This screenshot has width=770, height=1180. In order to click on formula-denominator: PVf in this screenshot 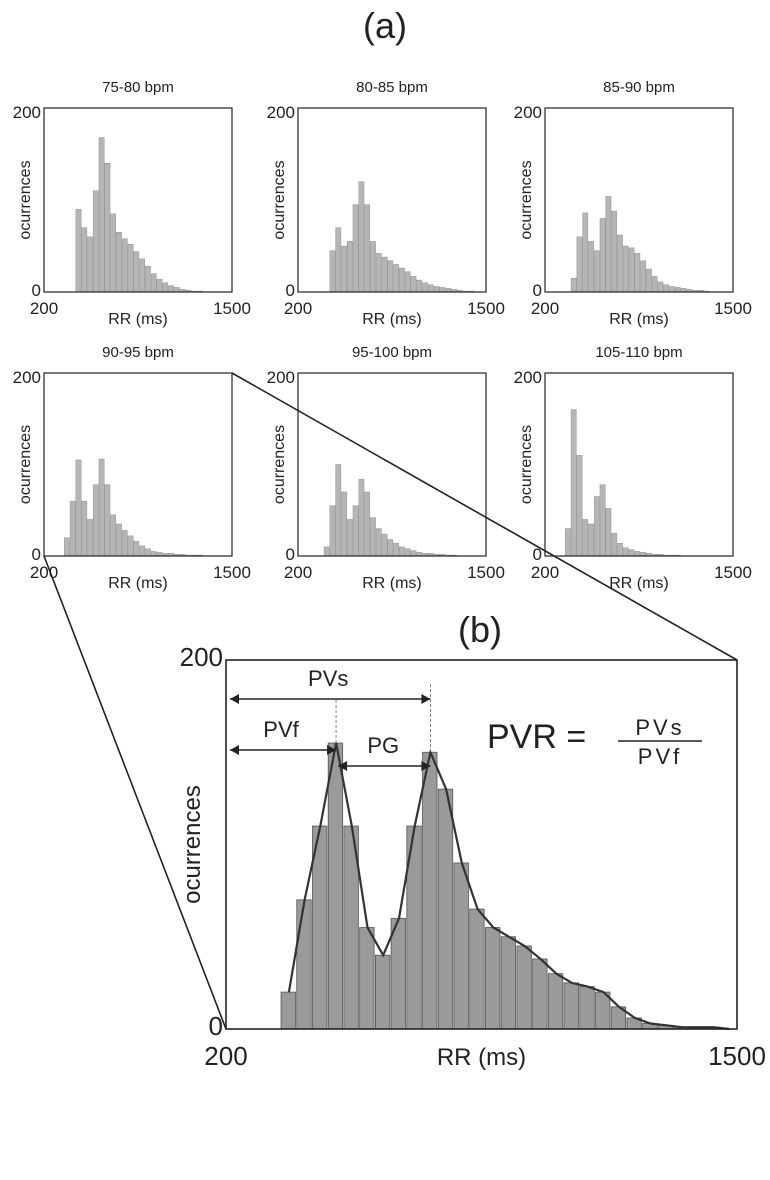, I will do `click(660, 756)`.